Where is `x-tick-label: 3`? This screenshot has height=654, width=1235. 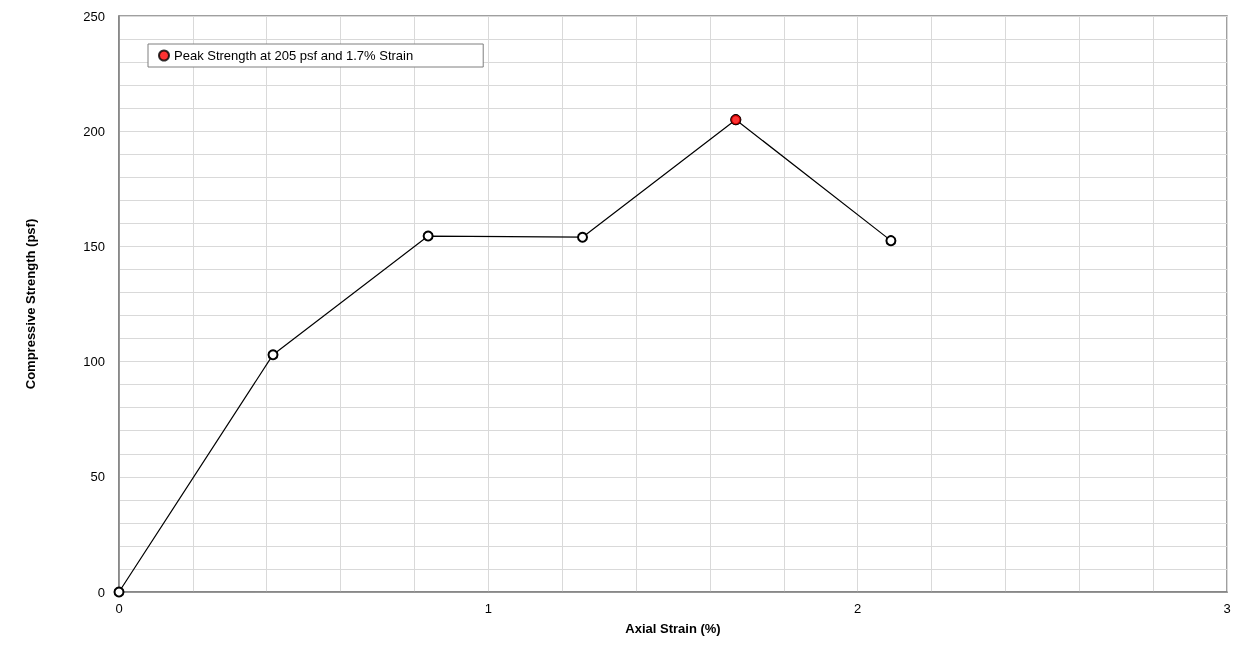
x-tick-label: 3 is located at coordinates (1227, 608).